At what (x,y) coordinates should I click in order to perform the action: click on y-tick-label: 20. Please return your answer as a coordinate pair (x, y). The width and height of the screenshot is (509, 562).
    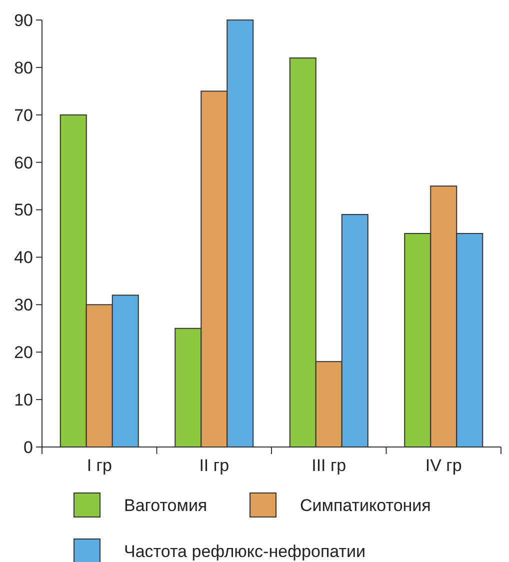
    Looking at the image, I should click on (23, 352).